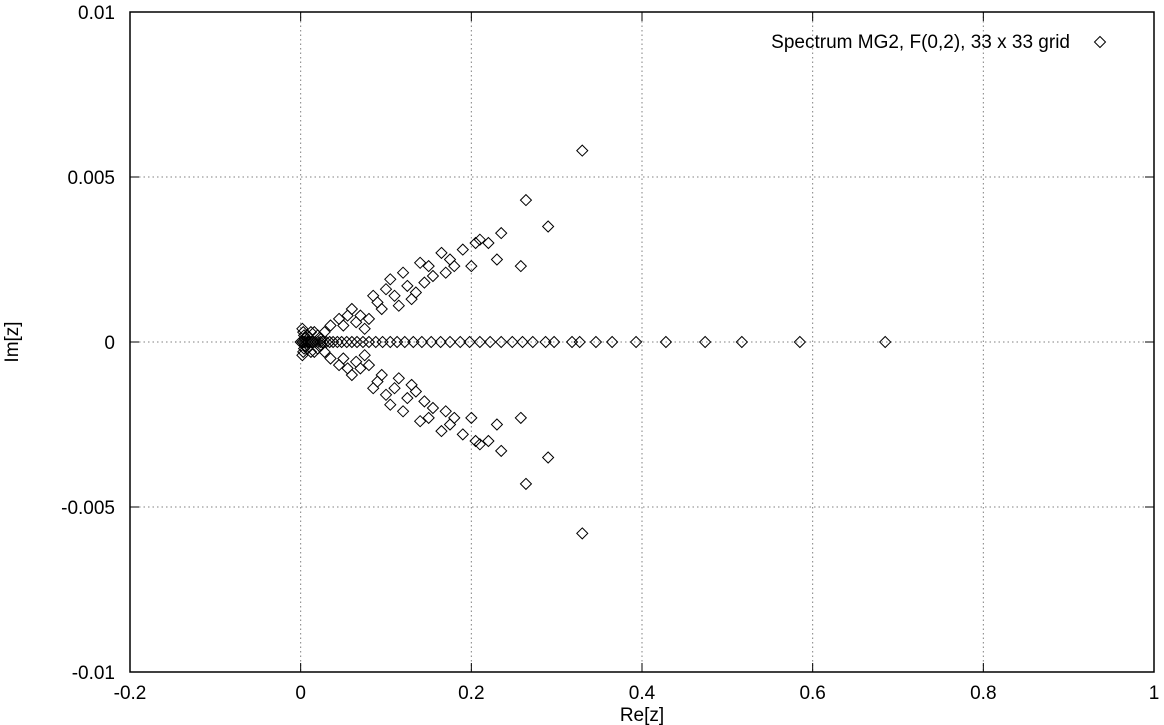 The width and height of the screenshot is (1164, 725). I want to click on legend-entry-label: Spectrum MG2, F(0,2), 33 x 33 grid, so click(920, 42).